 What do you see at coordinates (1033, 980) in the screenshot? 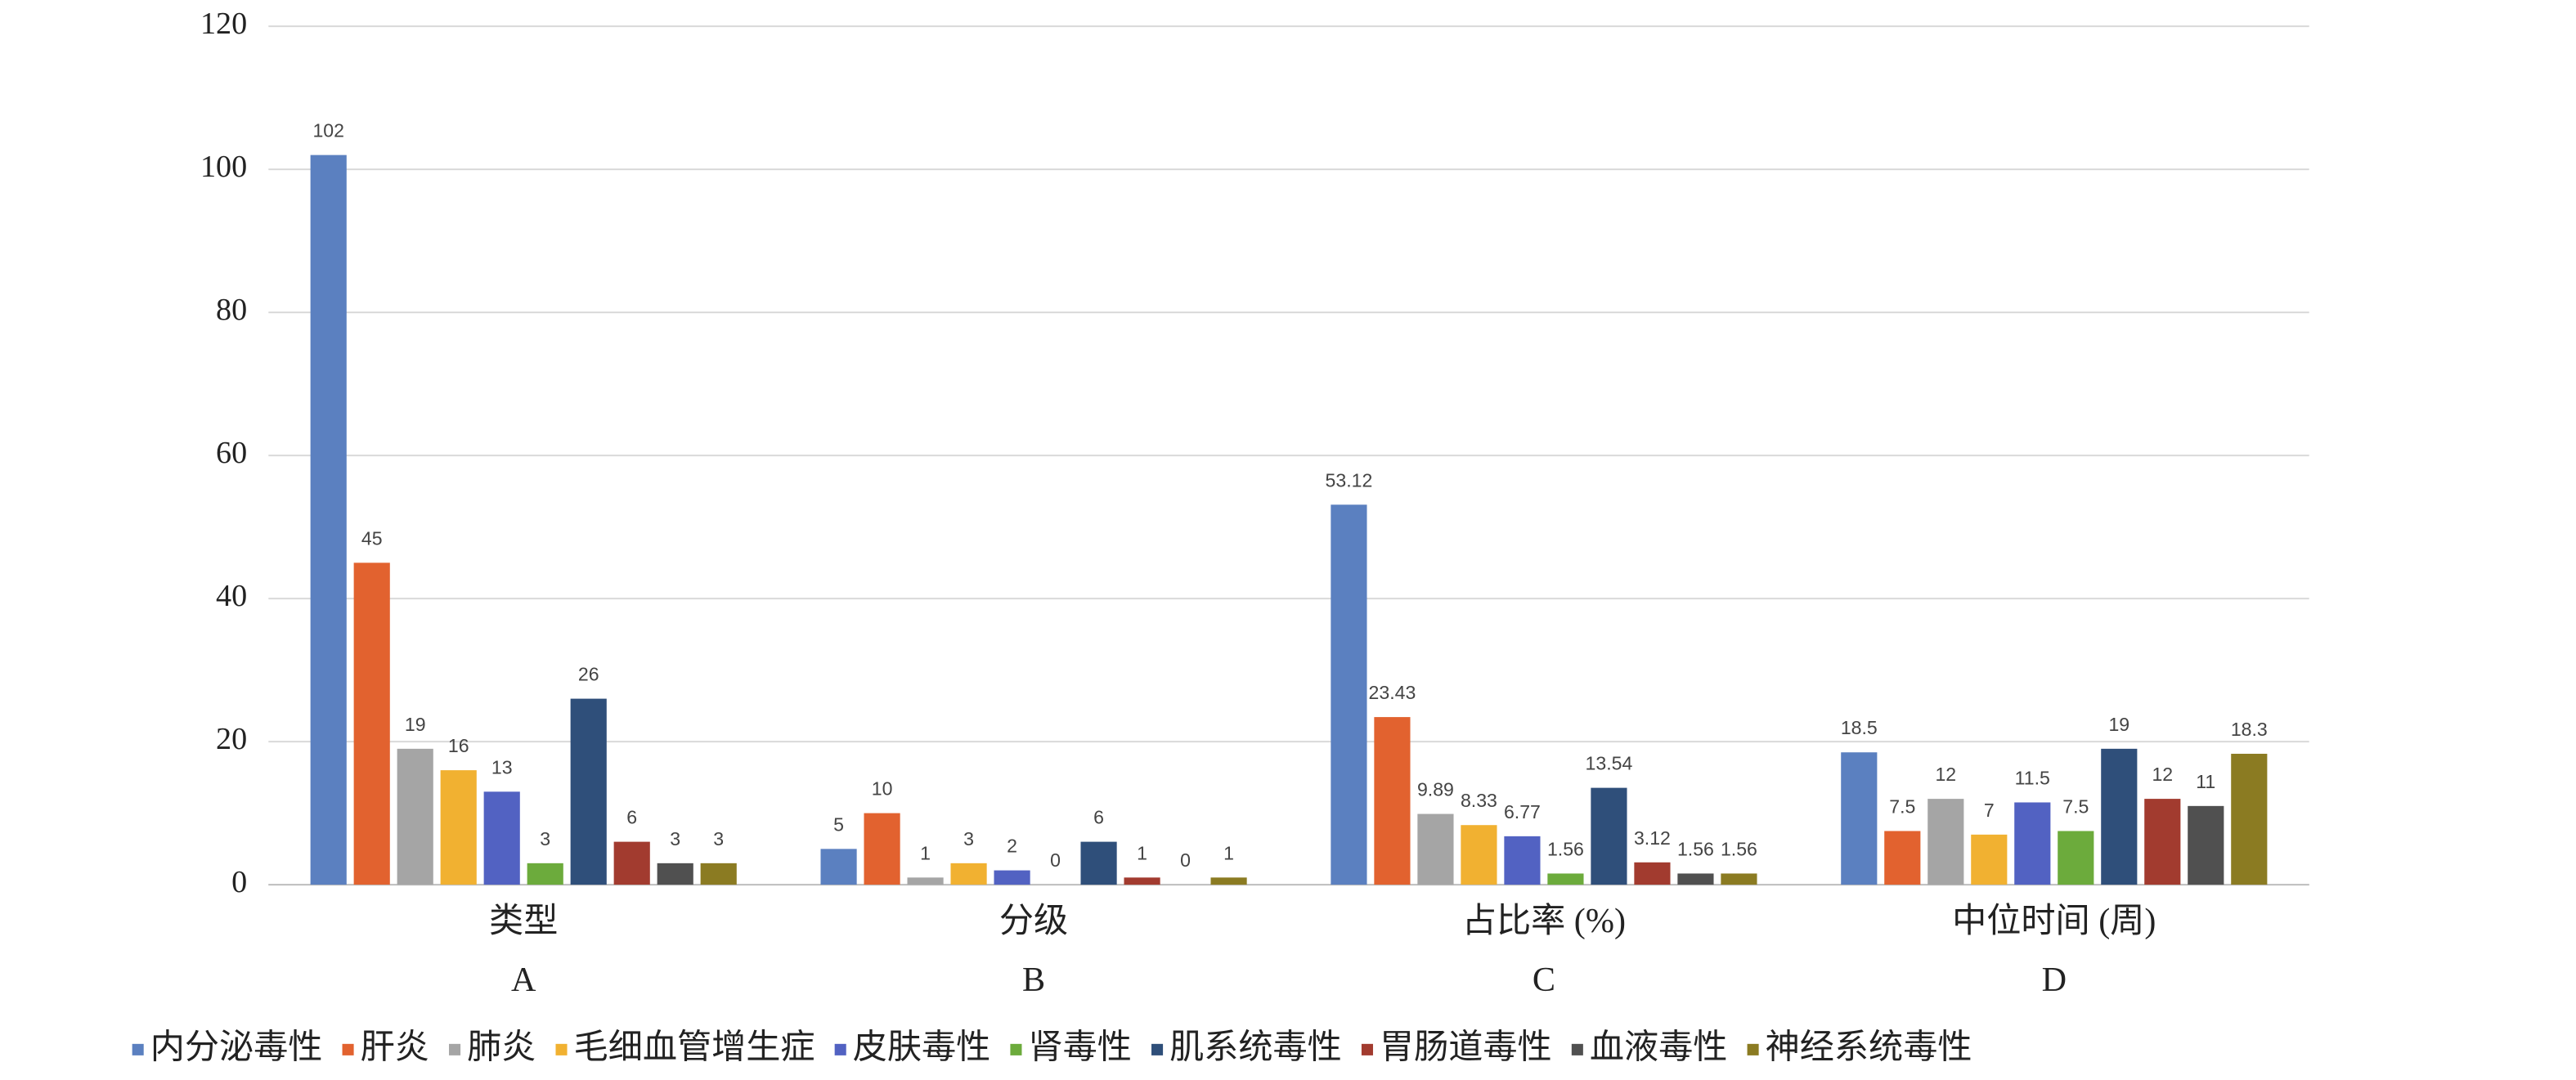
I see `x-sub-label: B` at bounding box center [1033, 980].